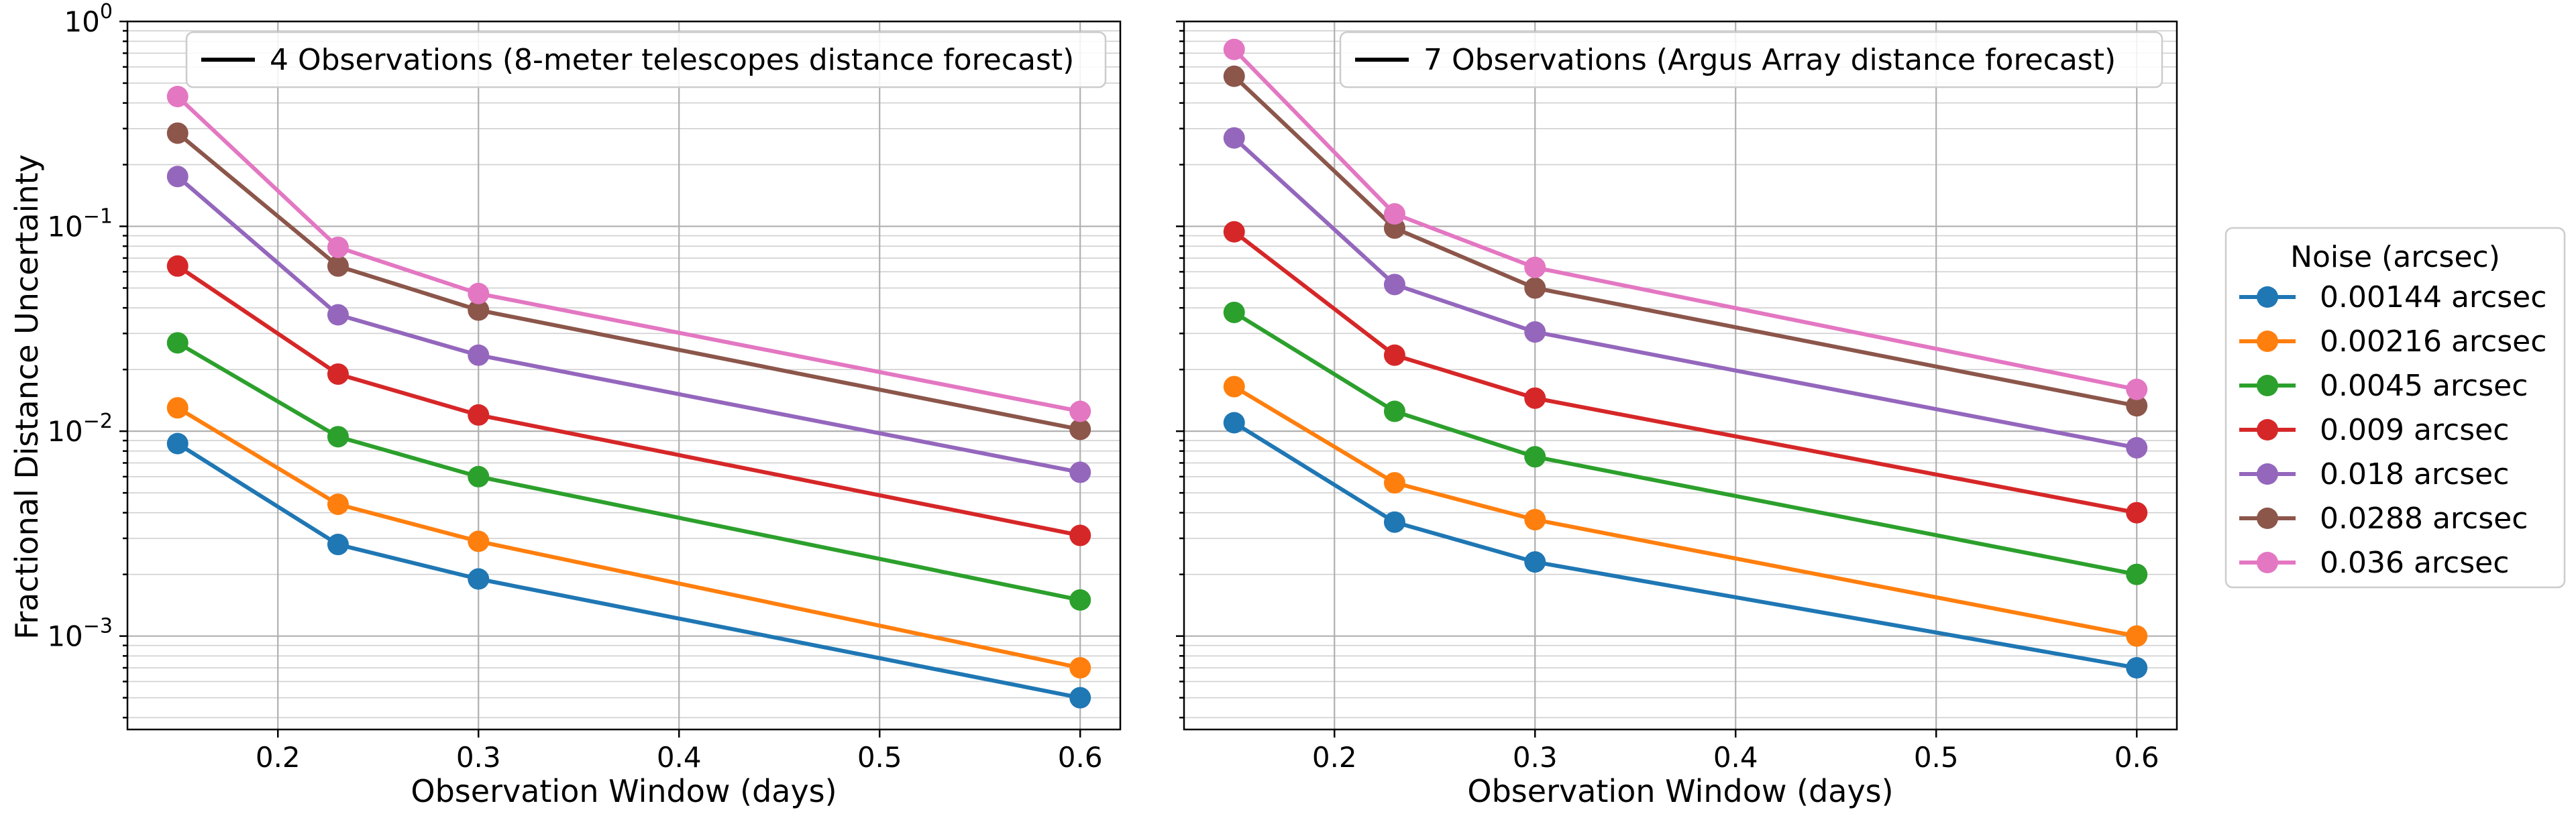 The width and height of the screenshot is (2576, 820). What do you see at coordinates (2433, 297) in the screenshot?
I see `legend-entry-label: 0.00144 arcsec` at bounding box center [2433, 297].